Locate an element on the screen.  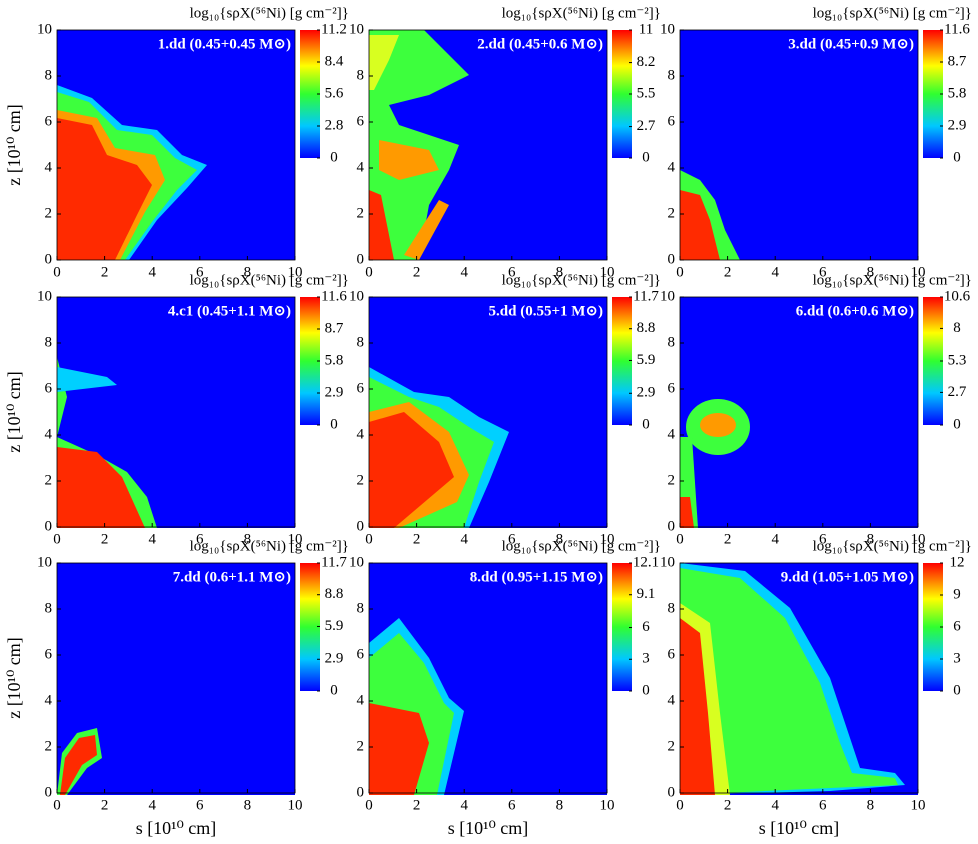
colorbar-tick-label: 8.2 is located at coordinates (646, 62).